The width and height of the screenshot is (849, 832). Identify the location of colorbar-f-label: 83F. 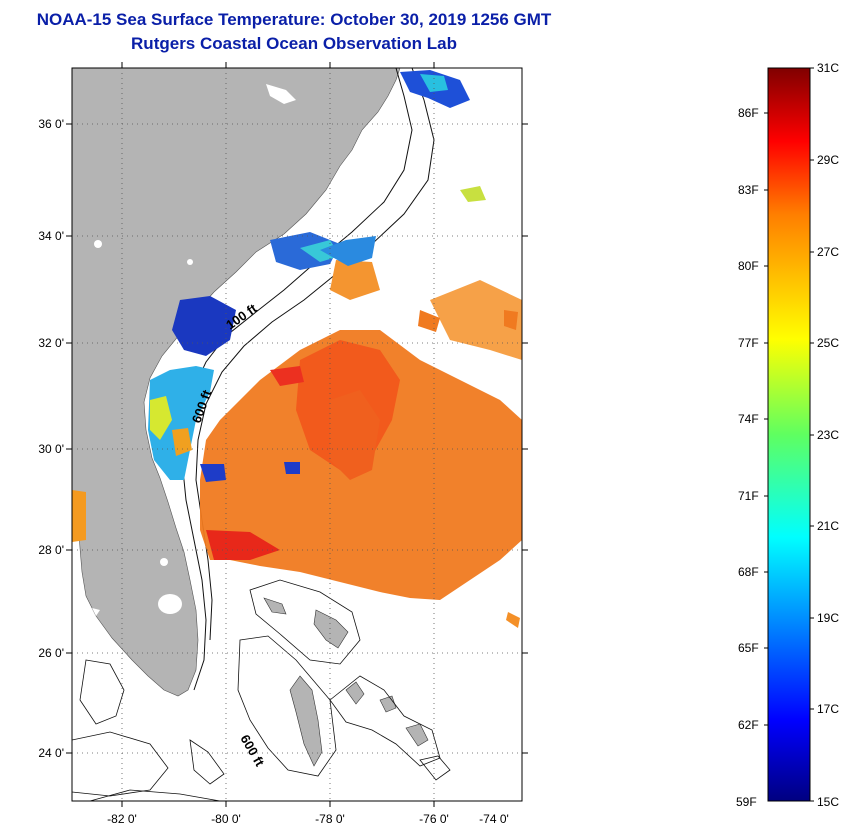
(748, 190).